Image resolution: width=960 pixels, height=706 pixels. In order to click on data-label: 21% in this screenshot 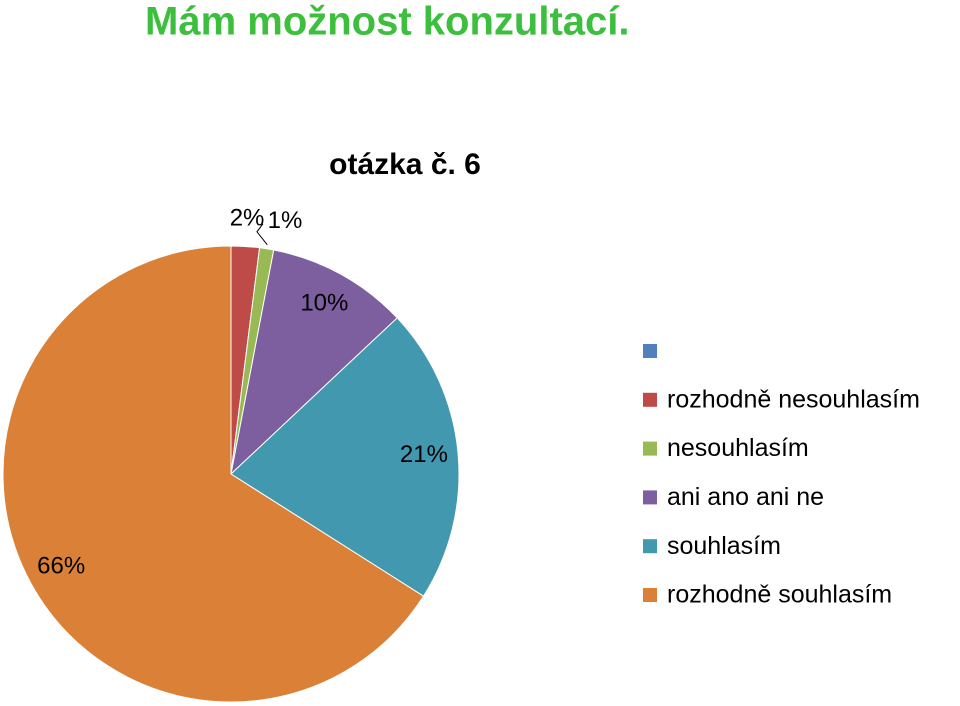, I will do `click(424, 454)`.